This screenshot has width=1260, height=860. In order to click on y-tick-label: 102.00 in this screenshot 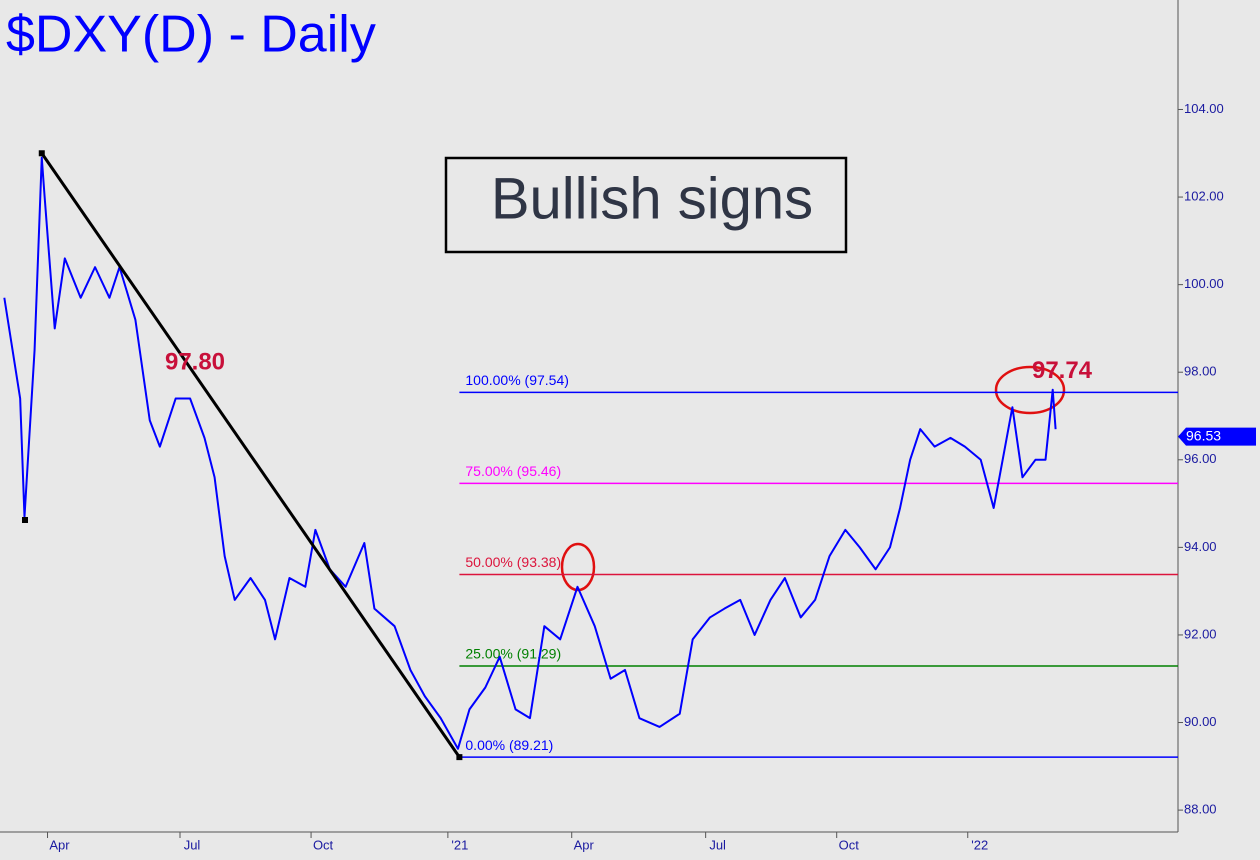, I will do `click(1204, 195)`.